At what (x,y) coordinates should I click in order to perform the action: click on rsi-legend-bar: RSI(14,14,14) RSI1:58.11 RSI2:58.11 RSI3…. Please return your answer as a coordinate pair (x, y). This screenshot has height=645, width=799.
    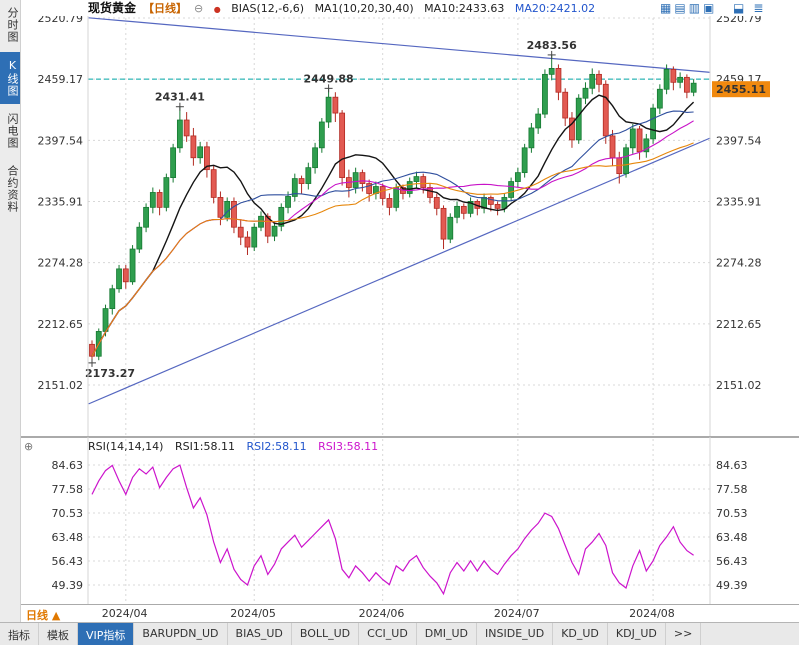
    Looking at the image, I should click on (237, 446).